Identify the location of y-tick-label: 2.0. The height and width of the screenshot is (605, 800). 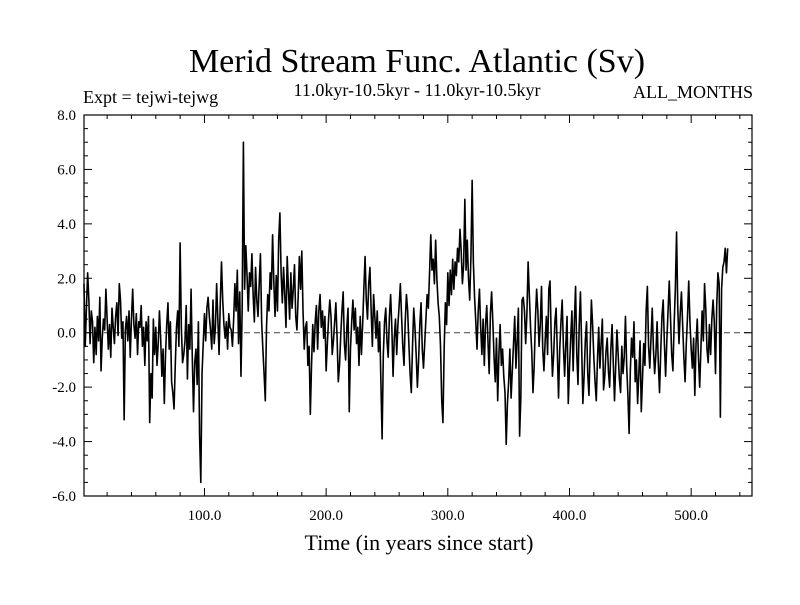
(66, 279).